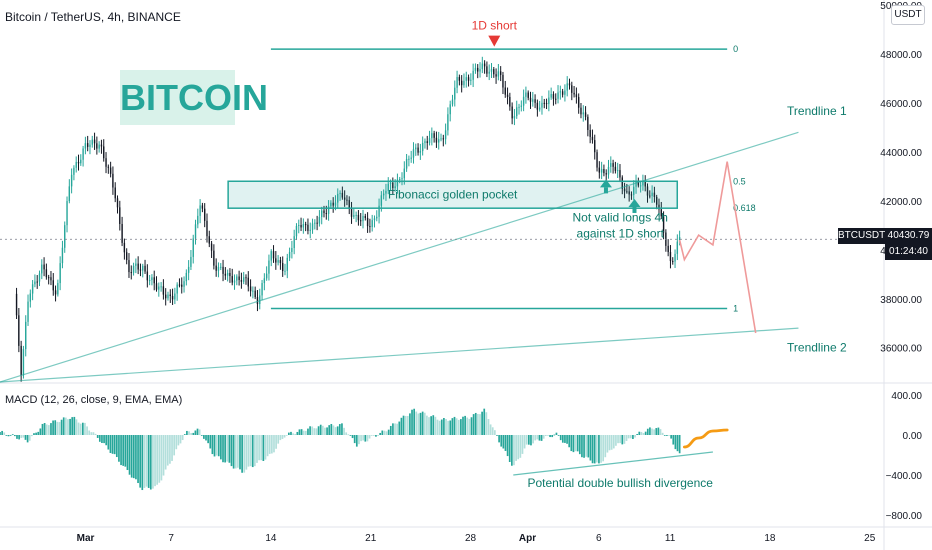 This screenshot has height=550, width=932. Describe the element at coordinates (340, 449) in the screenshot. I see `macd-pane` at that location.